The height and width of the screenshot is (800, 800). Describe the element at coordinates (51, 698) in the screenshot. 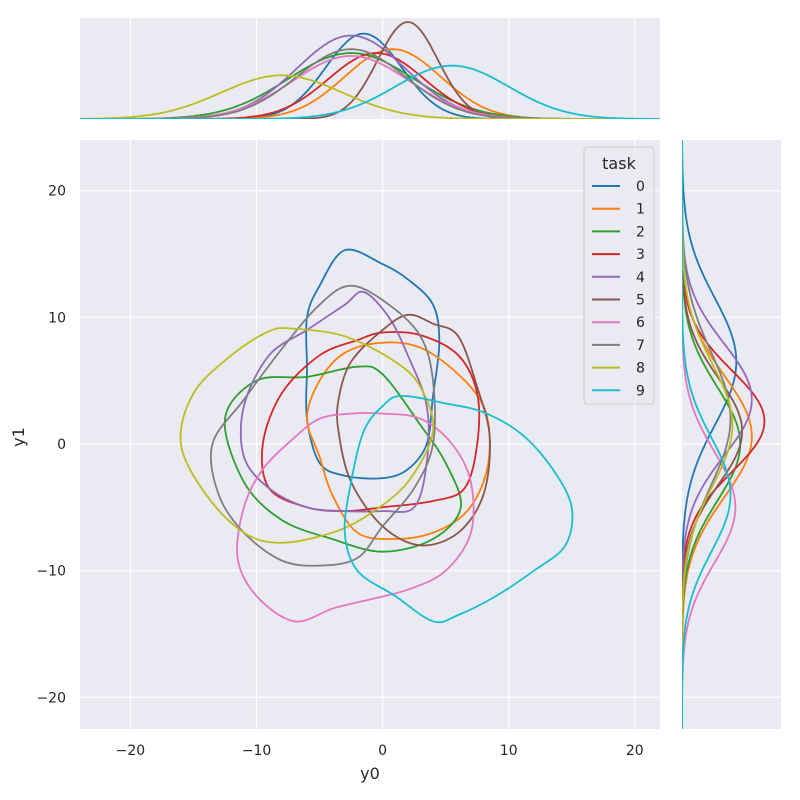

I see `y-tick-label: −20` at that location.